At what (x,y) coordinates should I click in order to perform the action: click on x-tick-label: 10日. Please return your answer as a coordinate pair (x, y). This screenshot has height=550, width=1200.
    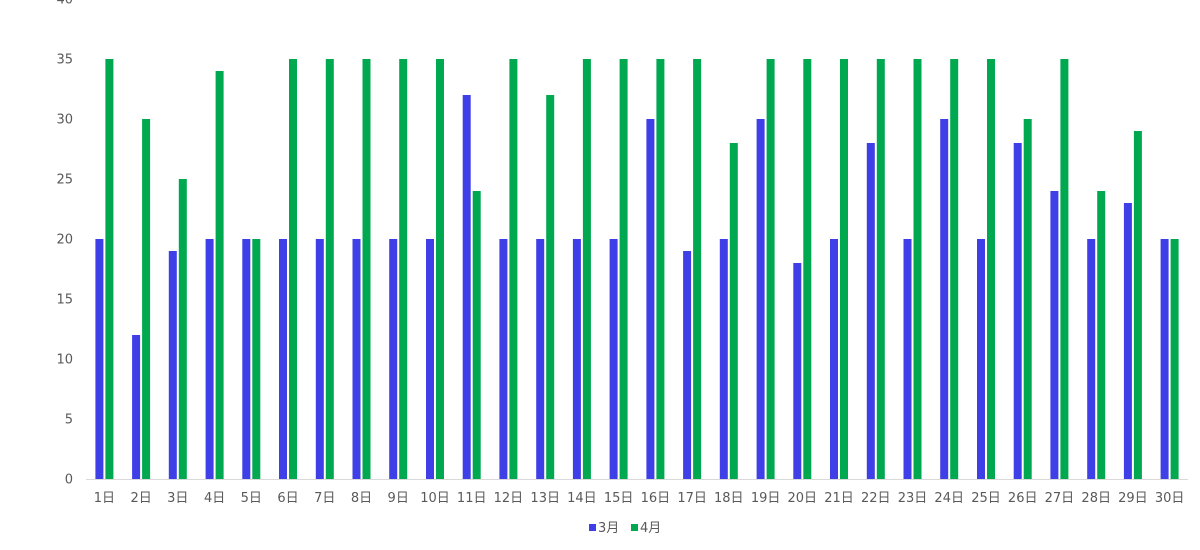
    Looking at the image, I should click on (435, 498).